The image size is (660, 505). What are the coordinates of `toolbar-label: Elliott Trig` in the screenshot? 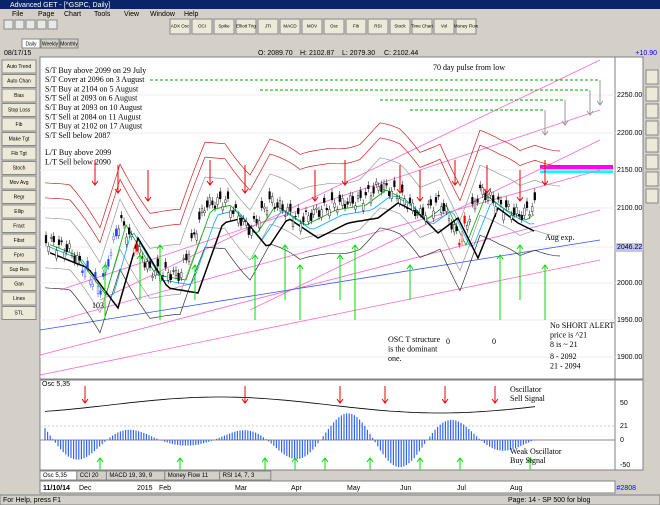 It's located at (246, 26).